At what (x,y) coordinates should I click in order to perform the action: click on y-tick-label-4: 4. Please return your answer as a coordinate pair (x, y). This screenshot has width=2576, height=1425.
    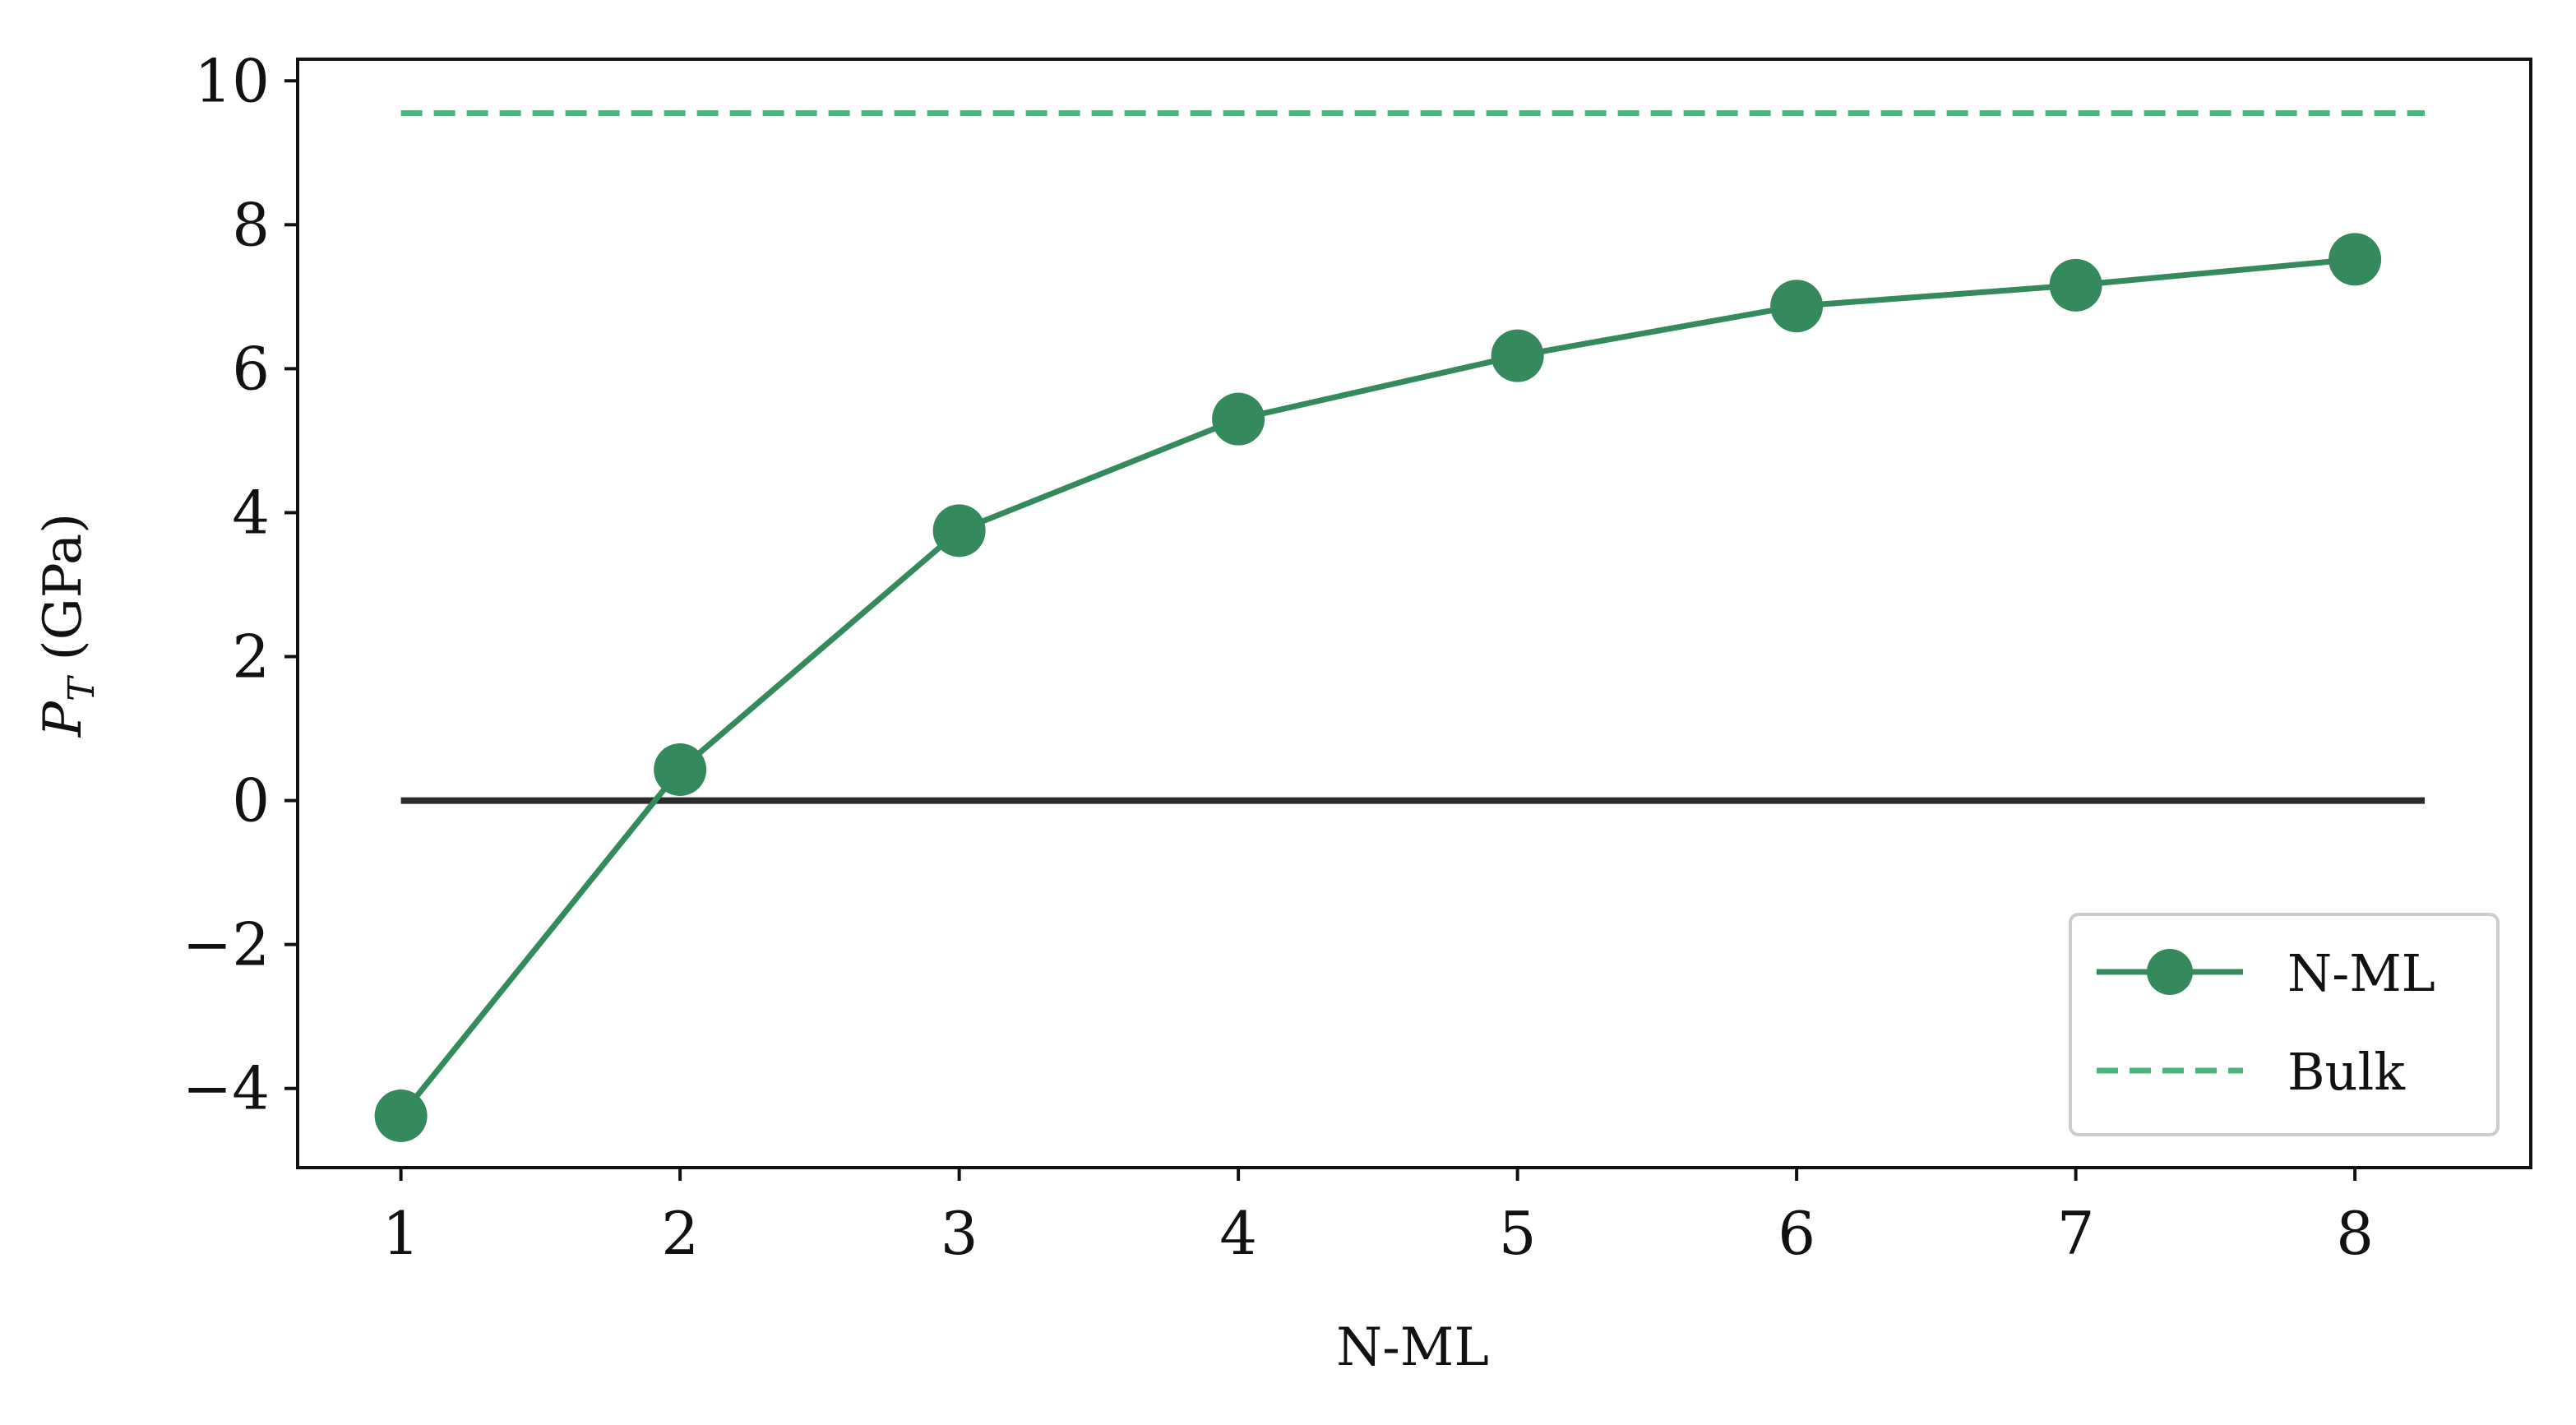
    Looking at the image, I should click on (251, 512).